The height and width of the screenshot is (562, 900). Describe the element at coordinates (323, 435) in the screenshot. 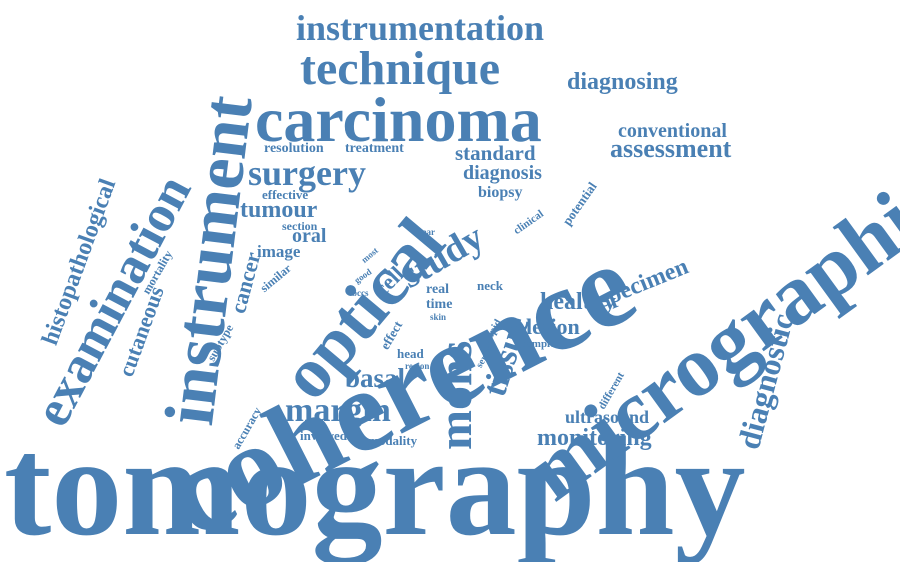

I see `word-involved: involved` at that location.